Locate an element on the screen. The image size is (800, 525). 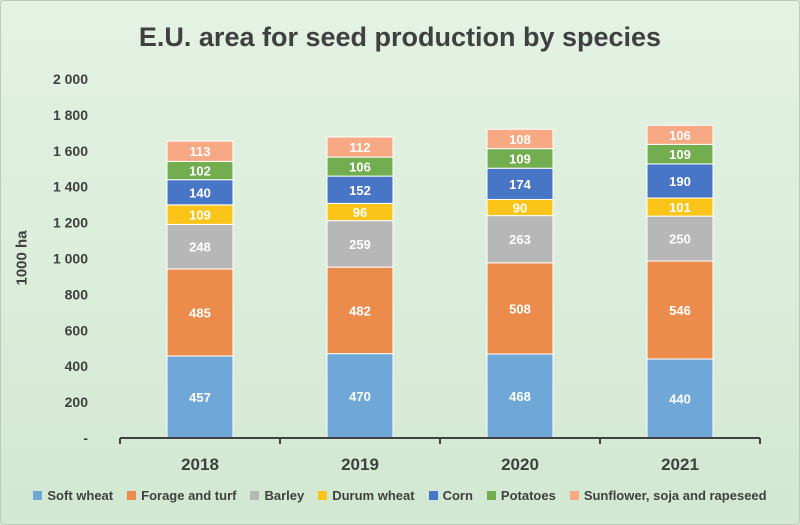
legend-label: Sunflower, soja and rapeseed is located at coordinates (675, 495).